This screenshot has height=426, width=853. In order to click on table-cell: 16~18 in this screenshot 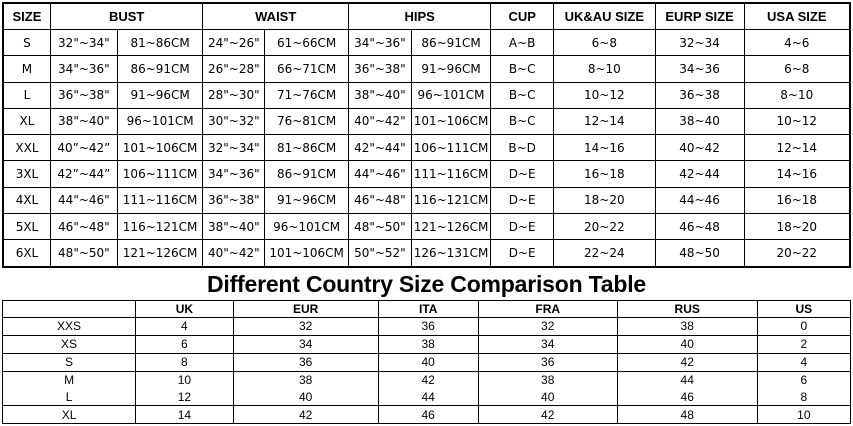, I will do `click(604, 174)`.